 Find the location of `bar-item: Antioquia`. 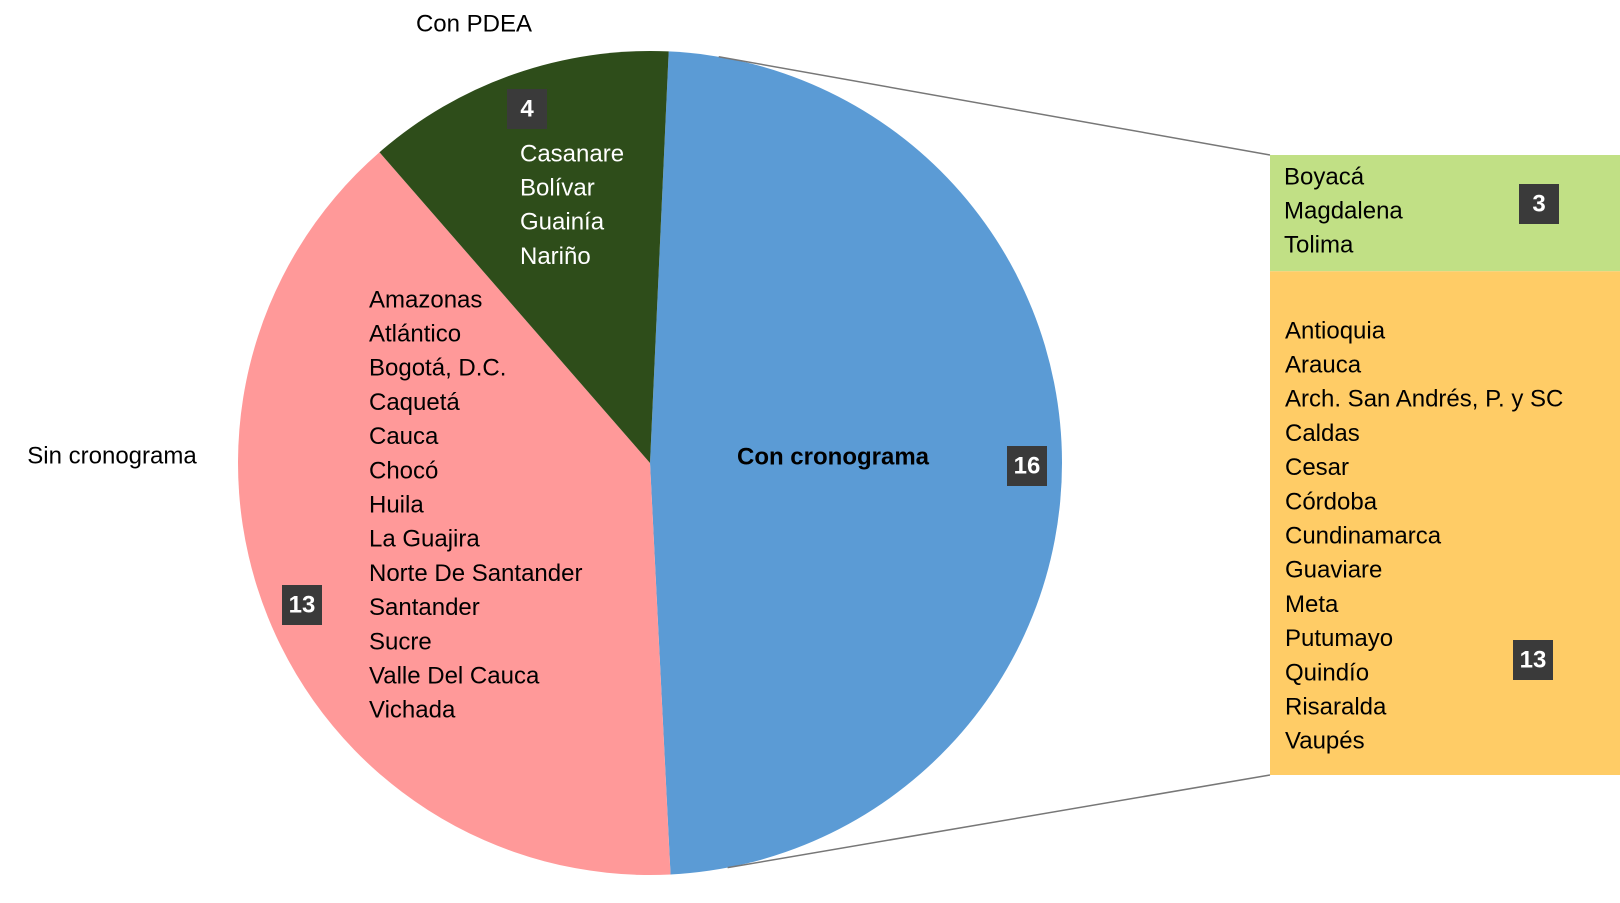

bar-item: Antioquia is located at coordinates (1335, 330).